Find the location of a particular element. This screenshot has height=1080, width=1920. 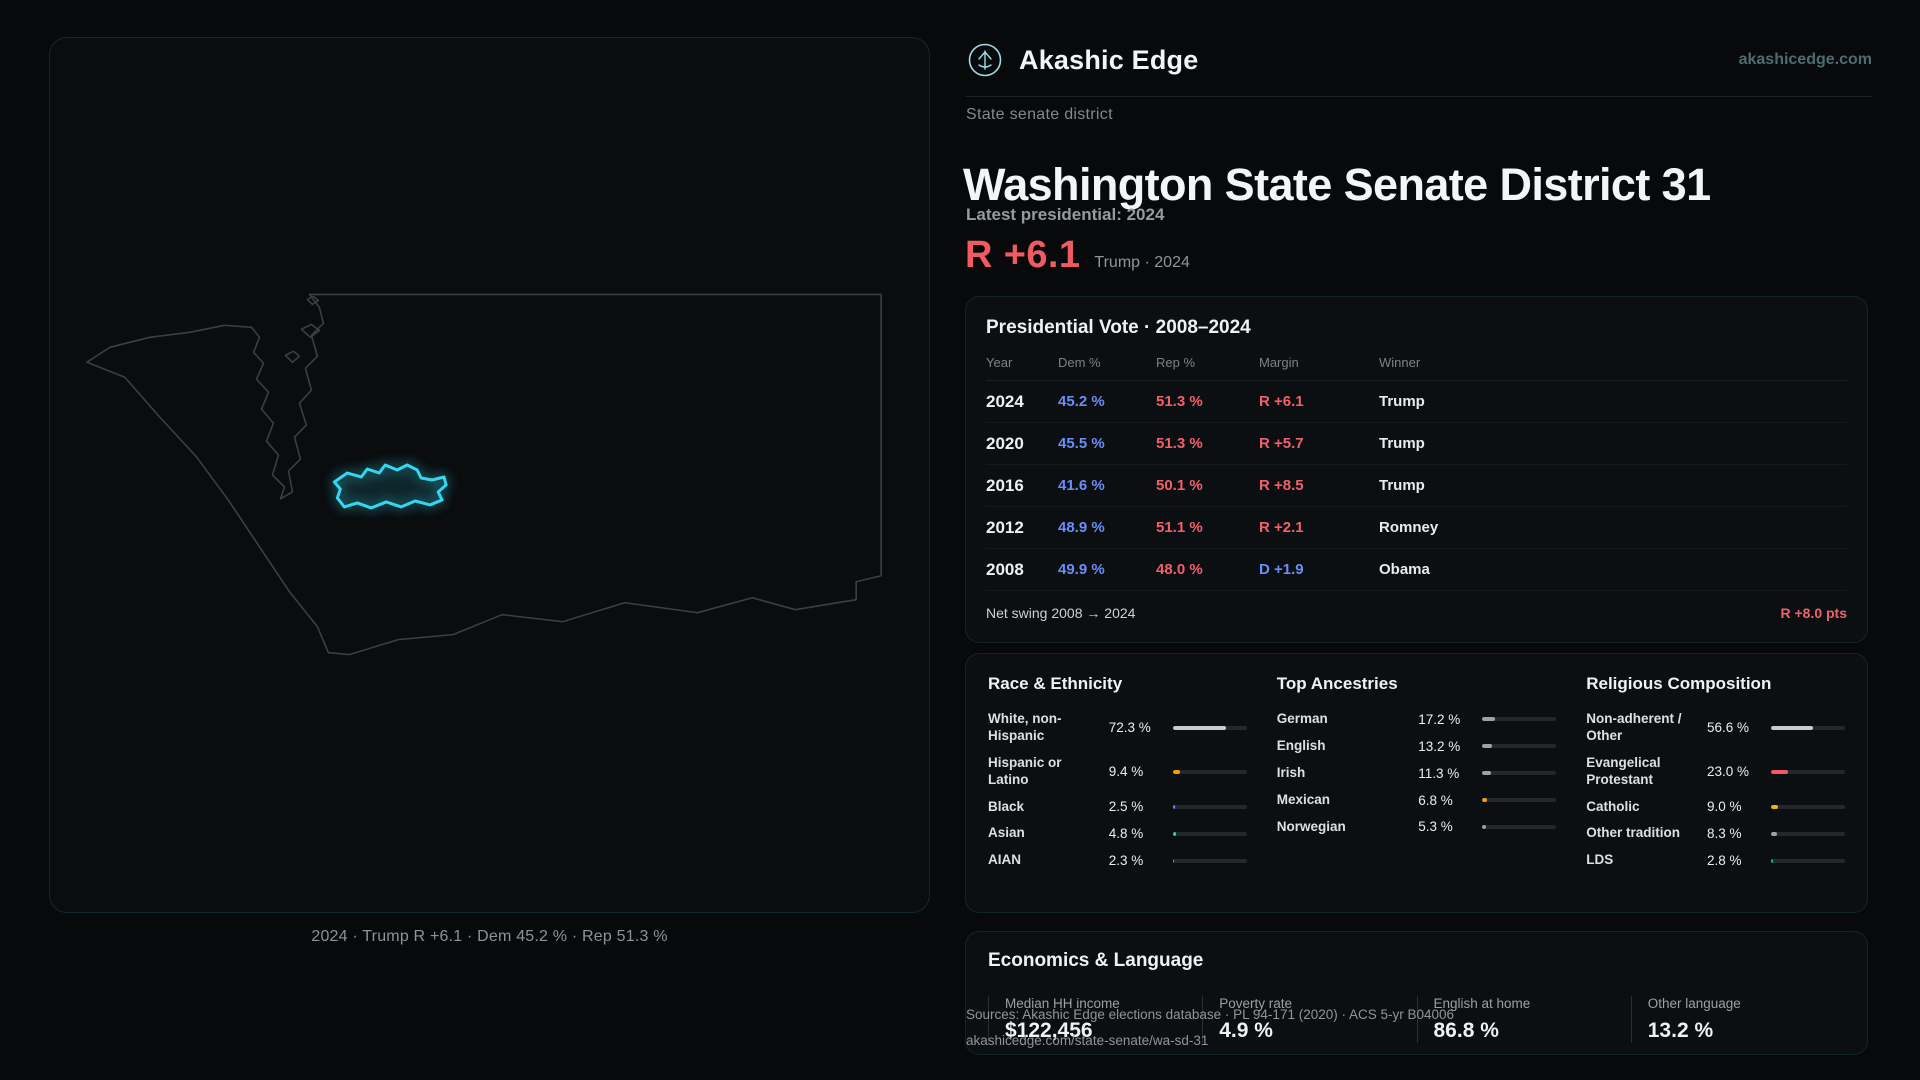

table-row: 2008 49.9 % 48.0 % D +1.9 Obama is located at coordinates (1416, 570).